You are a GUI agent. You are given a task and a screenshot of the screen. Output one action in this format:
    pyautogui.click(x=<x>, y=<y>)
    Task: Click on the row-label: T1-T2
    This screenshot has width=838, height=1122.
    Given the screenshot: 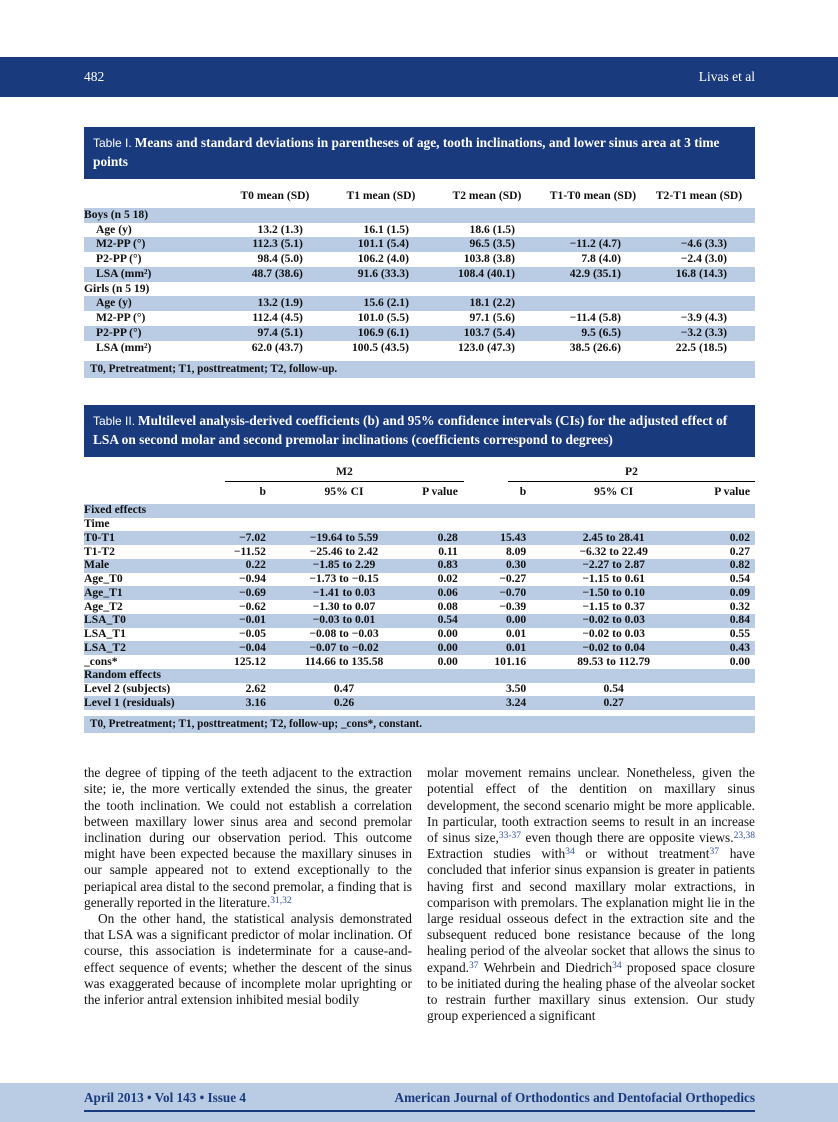 What is the action you would take?
    pyautogui.click(x=99, y=551)
    